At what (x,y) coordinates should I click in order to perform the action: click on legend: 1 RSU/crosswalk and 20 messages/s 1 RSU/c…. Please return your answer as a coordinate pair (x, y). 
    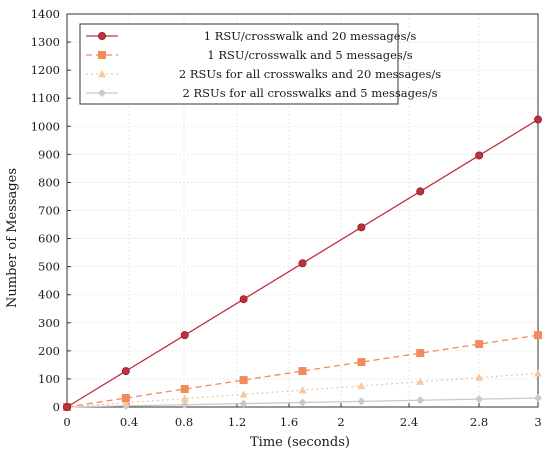
    Looking at the image, I should click on (260, 64).